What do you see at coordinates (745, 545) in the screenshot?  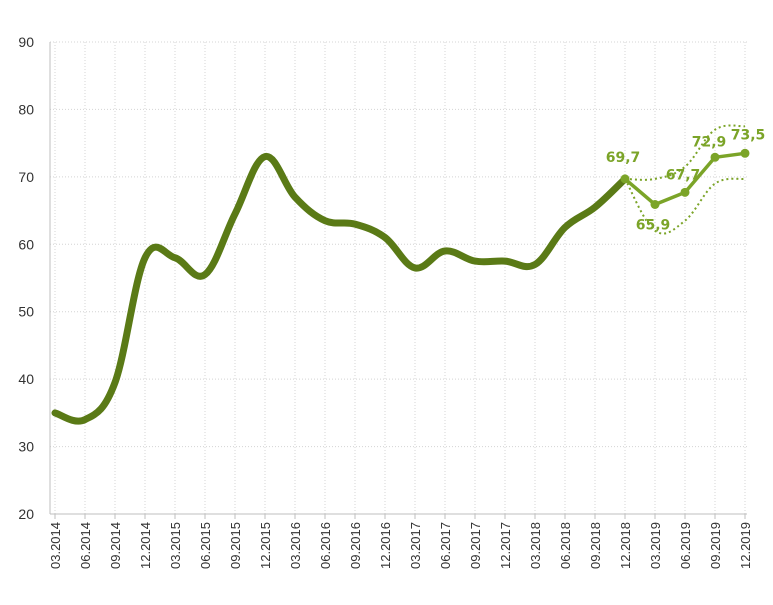 I see `x-tick-label: 12.2019` at bounding box center [745, 545].